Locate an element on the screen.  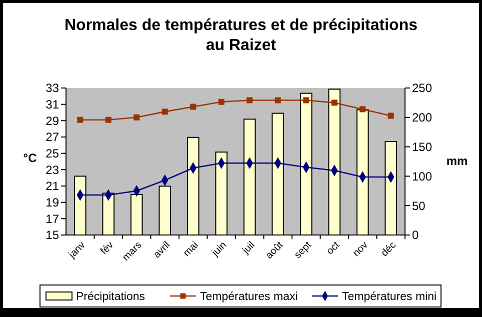
y-tick-label: 15 is located at coordinates (53, 235).